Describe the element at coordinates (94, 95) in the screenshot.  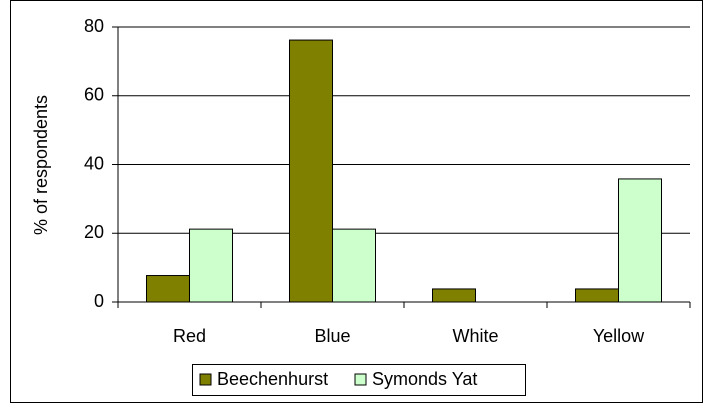
I see `y-tick-label: 60` at that location.